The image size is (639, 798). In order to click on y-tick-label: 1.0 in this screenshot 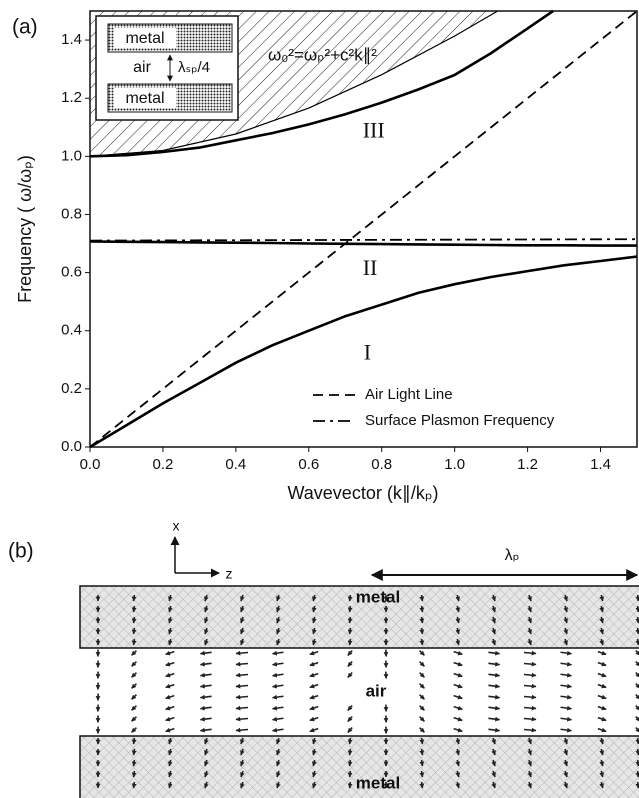, I will do `click(71, 155)`.